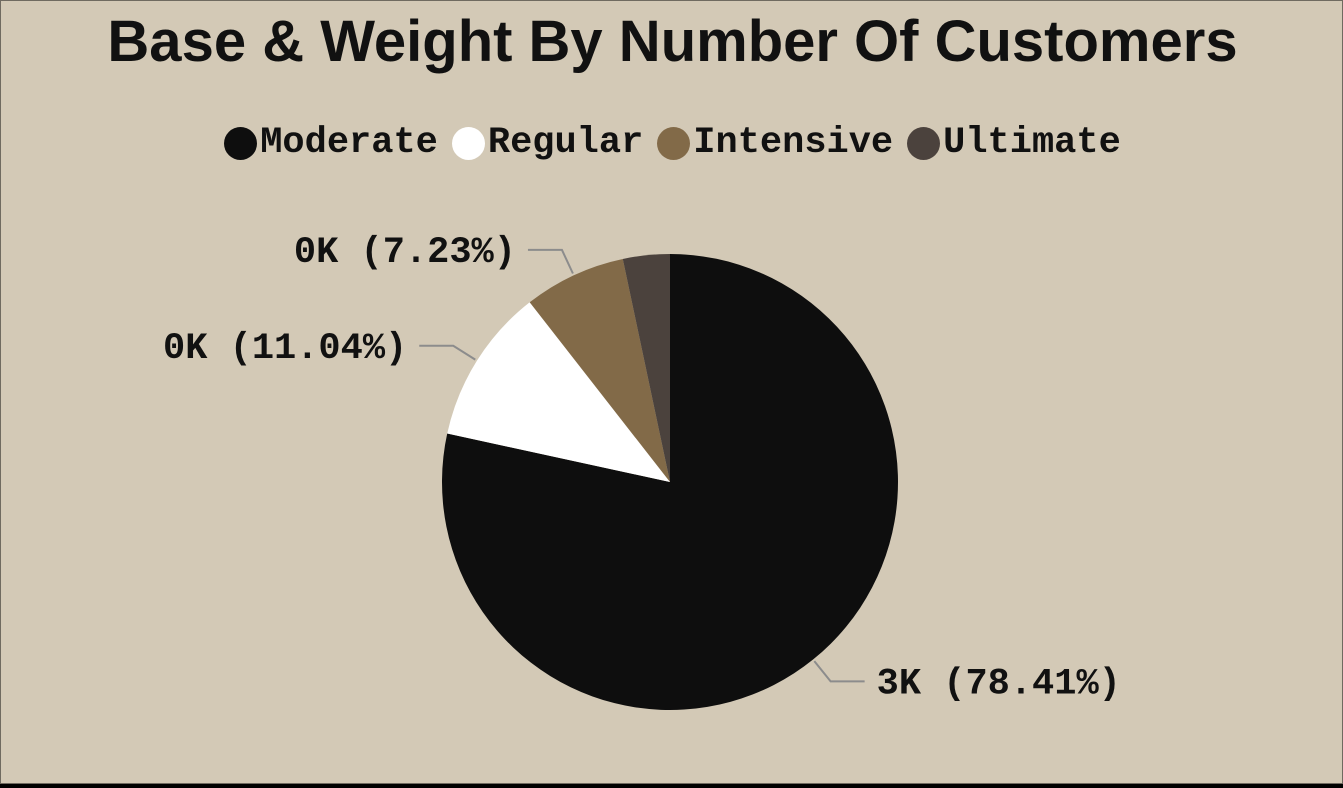  Describe the element at coordinates (405, 253) in the screenshot. I see `data-label-intensive: 0K (7.23%)` at that location.